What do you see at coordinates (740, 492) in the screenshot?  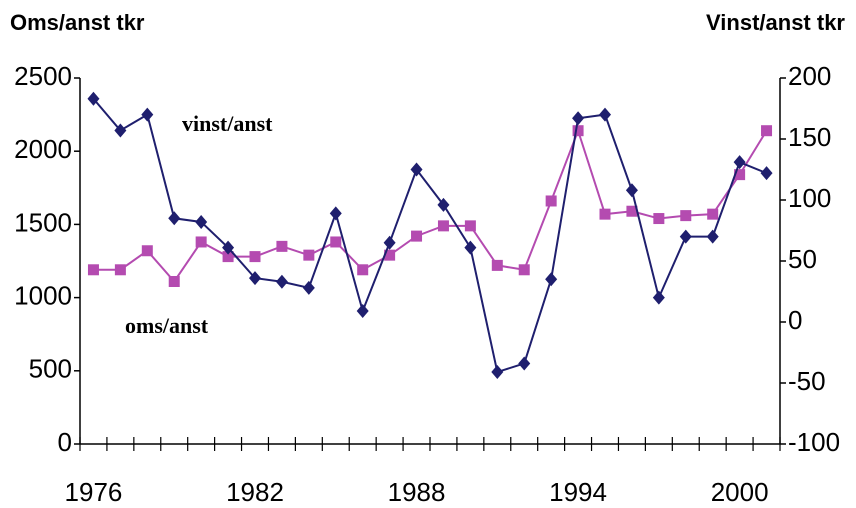 I see `x-tick-label: 2000` at bounding box center [740, 492].